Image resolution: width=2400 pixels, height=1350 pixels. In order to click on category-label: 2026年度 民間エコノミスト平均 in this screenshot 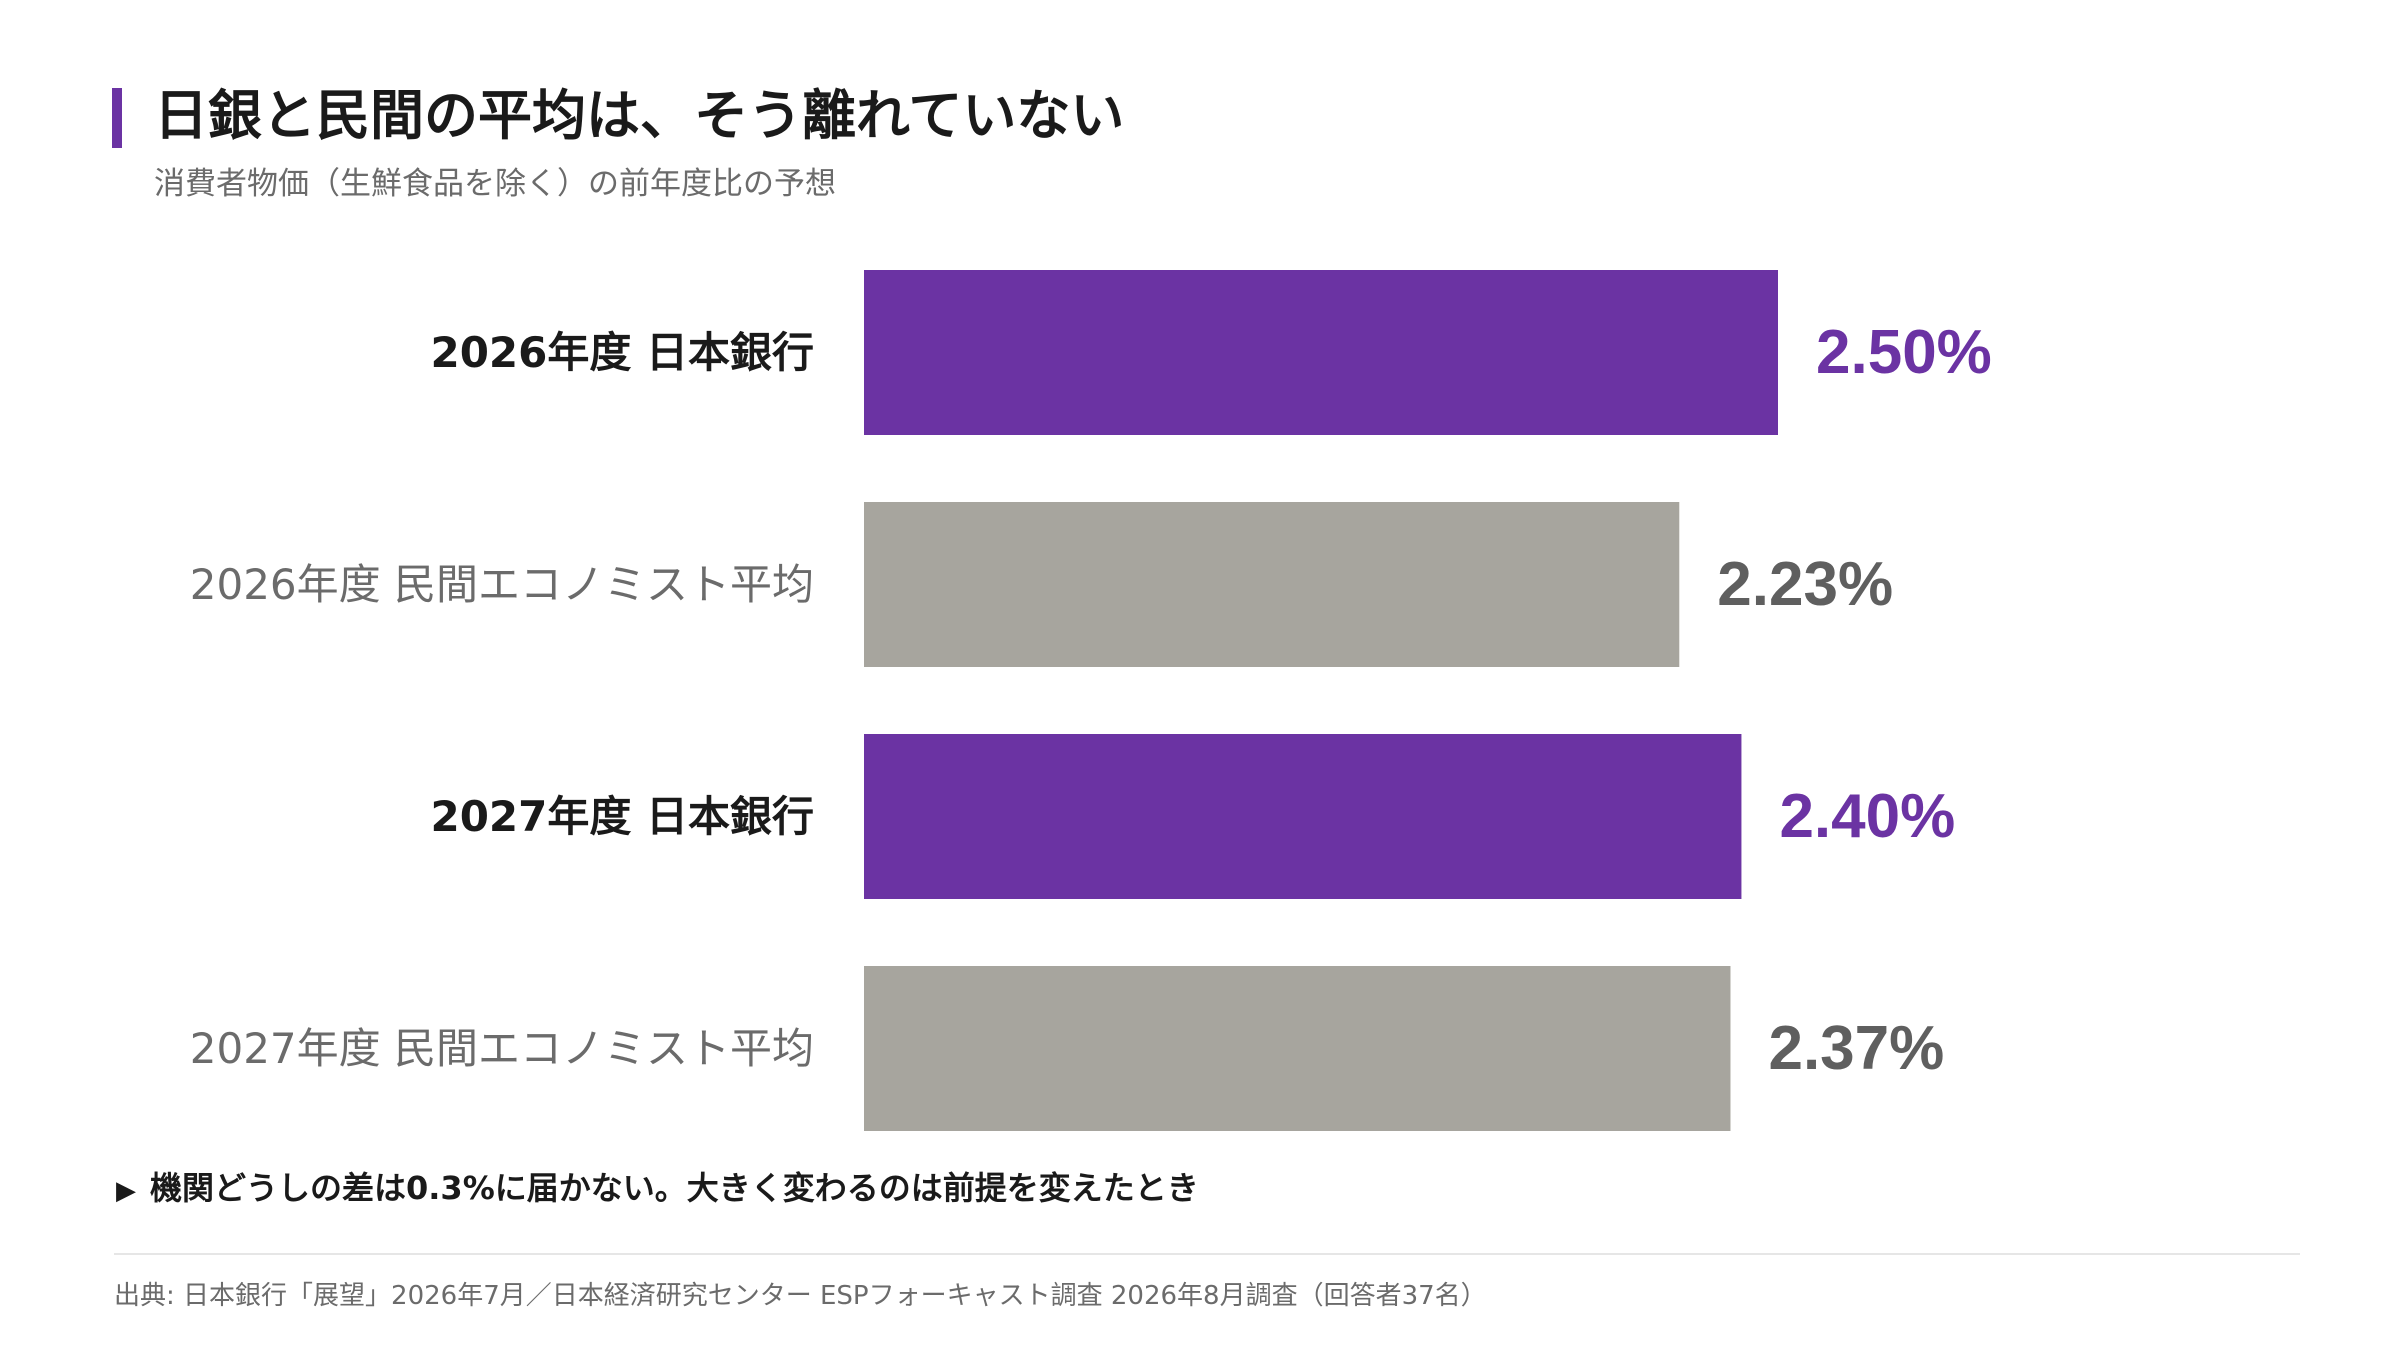, I will do `click(502, 584)`.